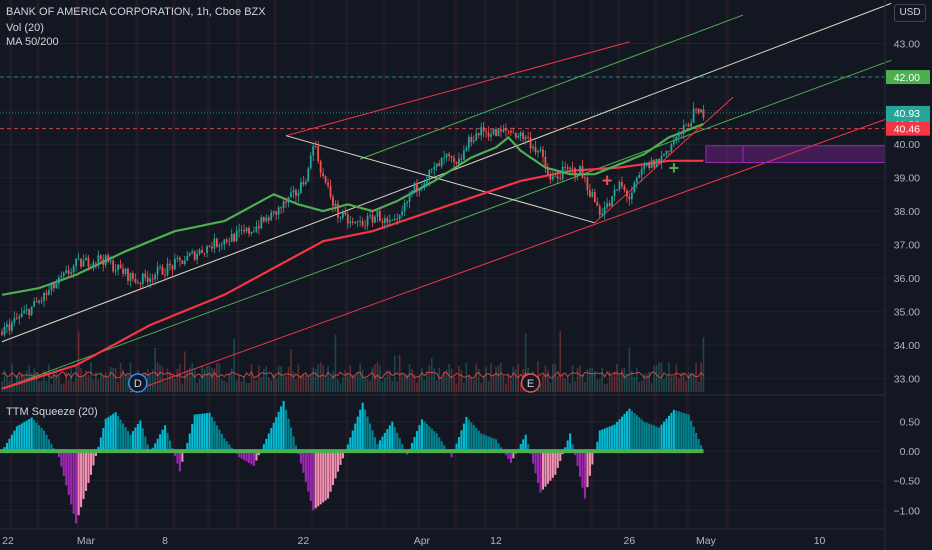  I want to click on volume-series, so click(353, 361).